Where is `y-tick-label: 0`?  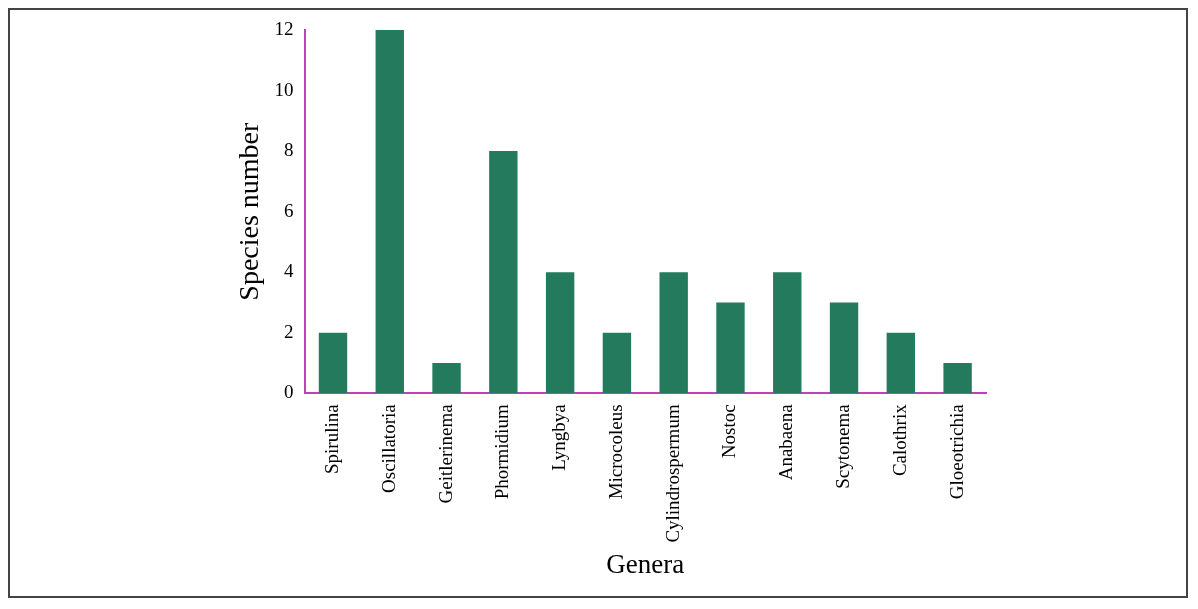 y-tick-label: 0 is located at coordinates (289, 392).